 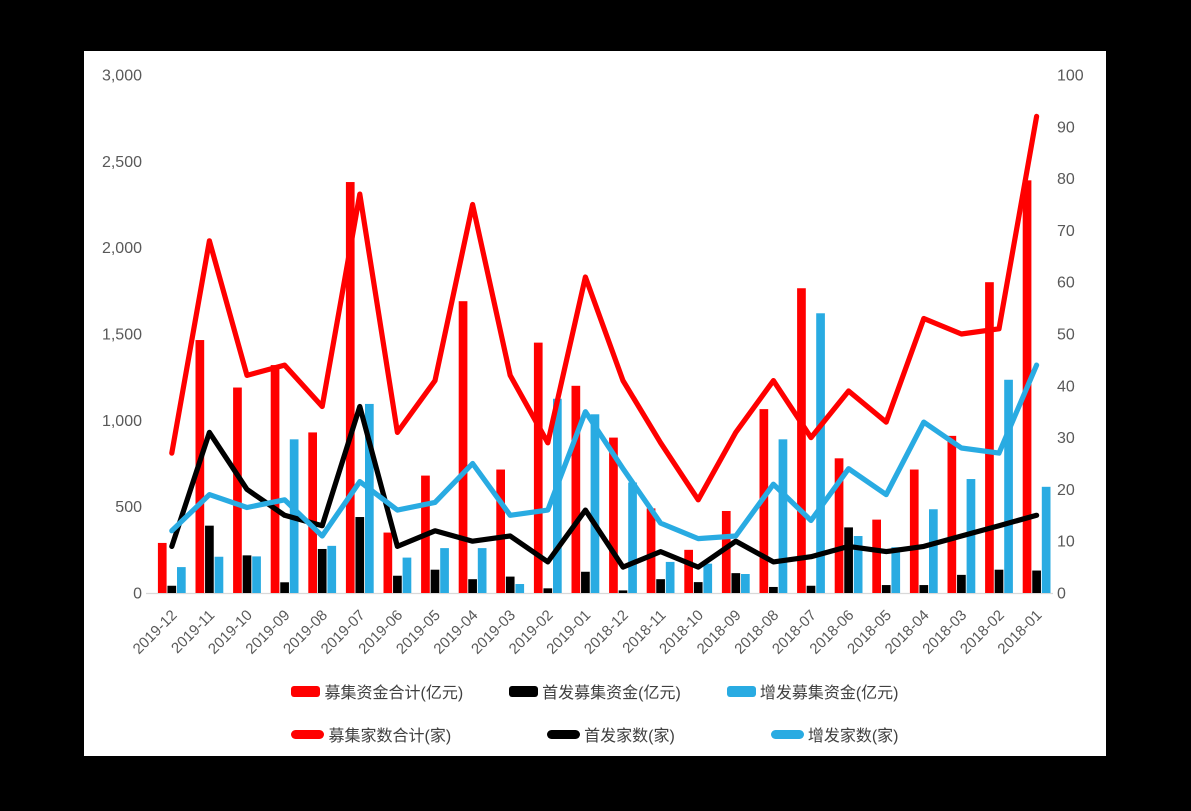 What do you see at coordinates (306, 691) in the screenshot?
I see `legend-swatch-total-raised-funds` at bounding box center [306, 691].